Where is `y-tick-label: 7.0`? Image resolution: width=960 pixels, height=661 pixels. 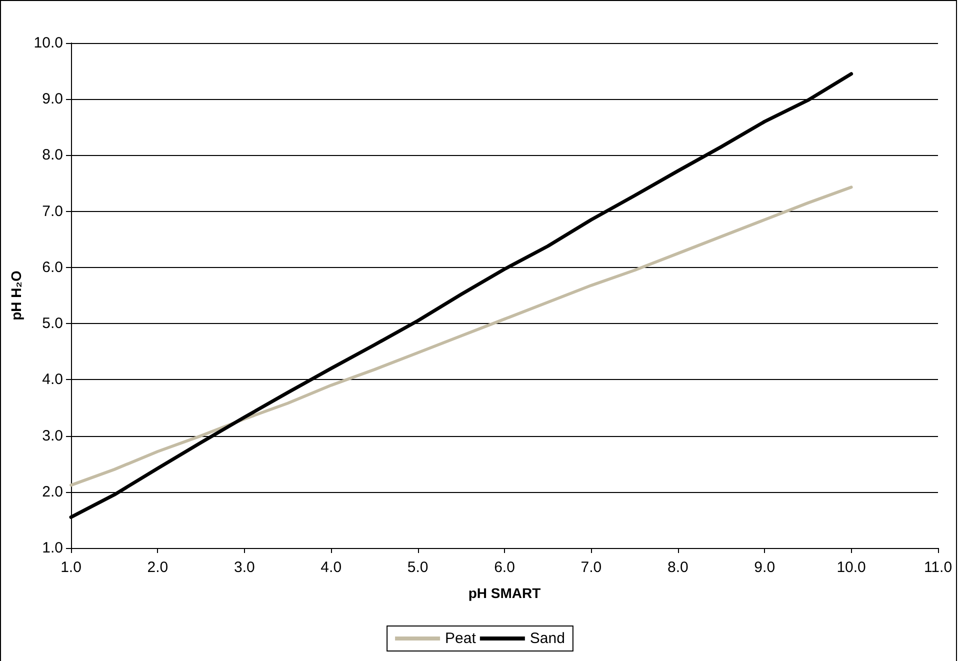
y-tick-label: 7.0 is located at coordinates (52, 211).